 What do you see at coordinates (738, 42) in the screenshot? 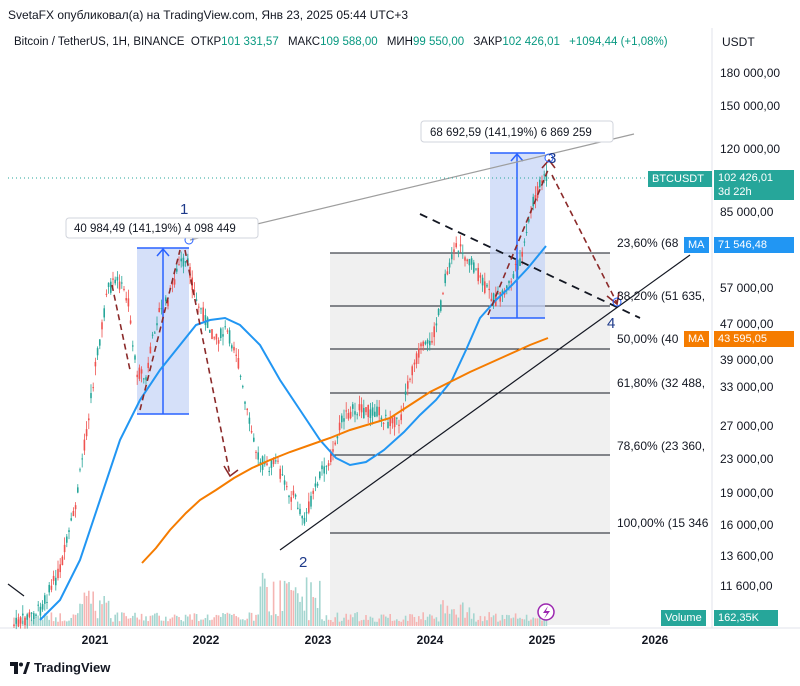
I see `currency-label: USDT` at bounding box center [738, 42].